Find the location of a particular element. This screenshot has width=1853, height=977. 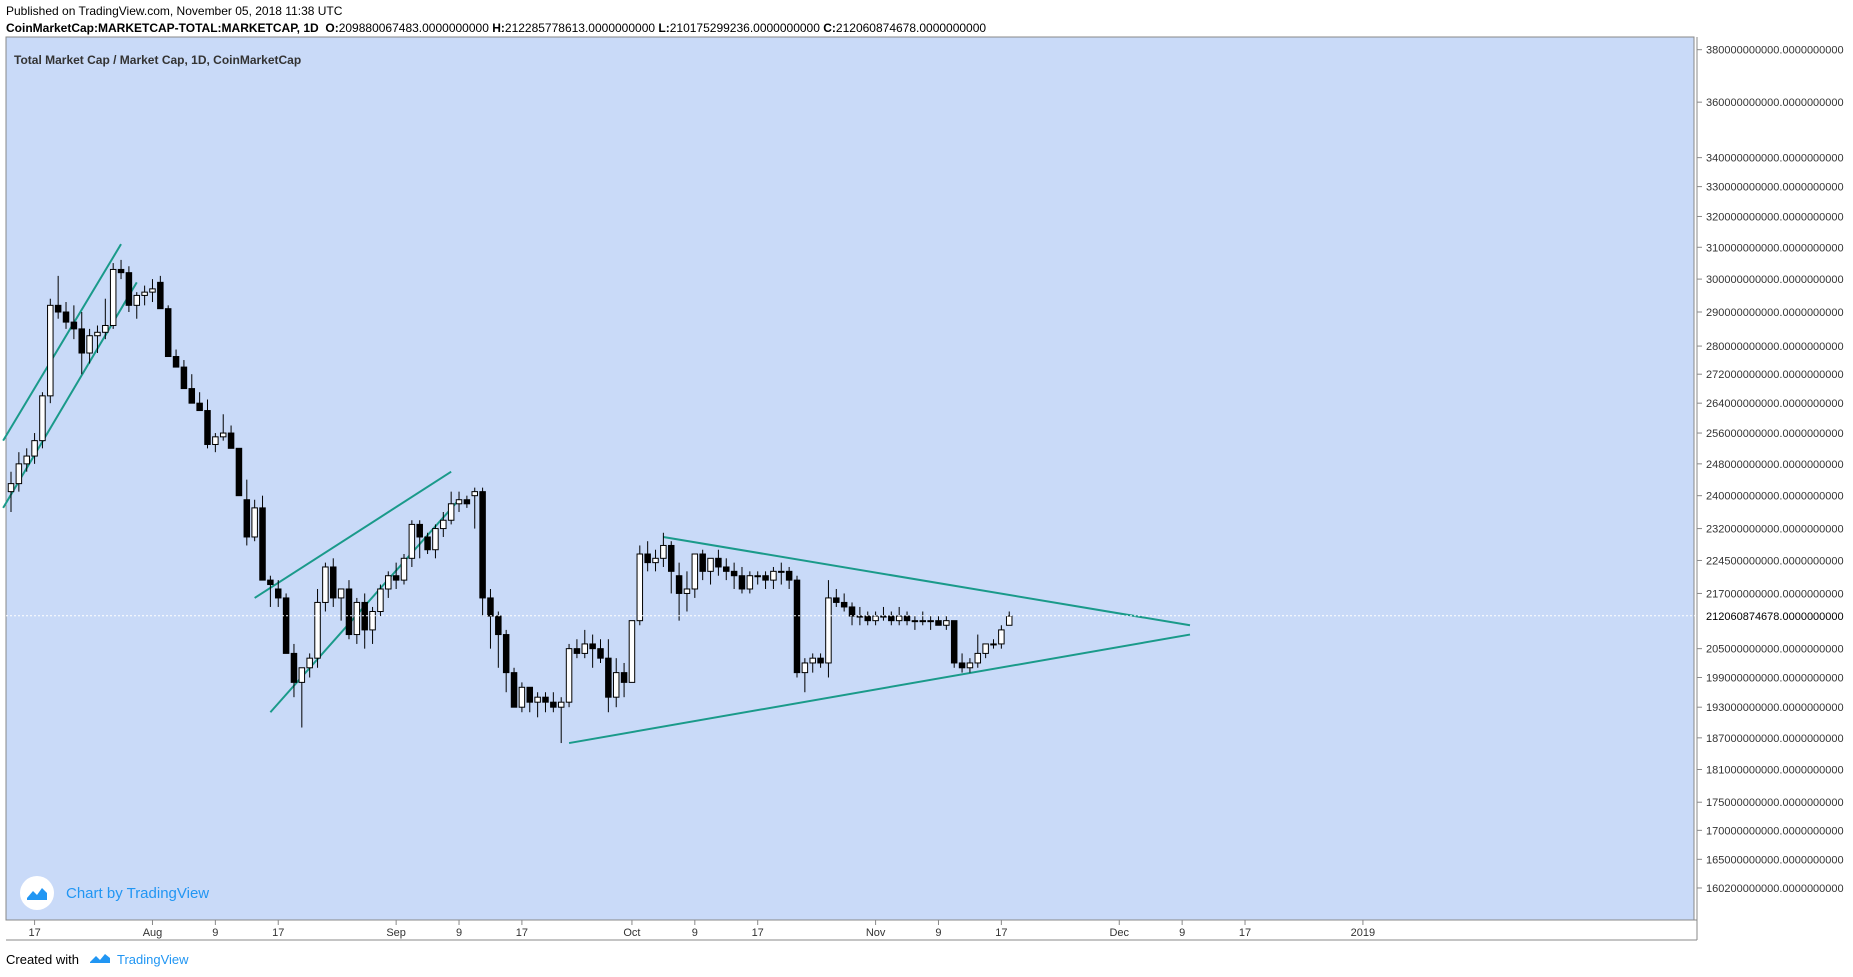

tradingview-link: TradingView is located at coordinates (152, 959).